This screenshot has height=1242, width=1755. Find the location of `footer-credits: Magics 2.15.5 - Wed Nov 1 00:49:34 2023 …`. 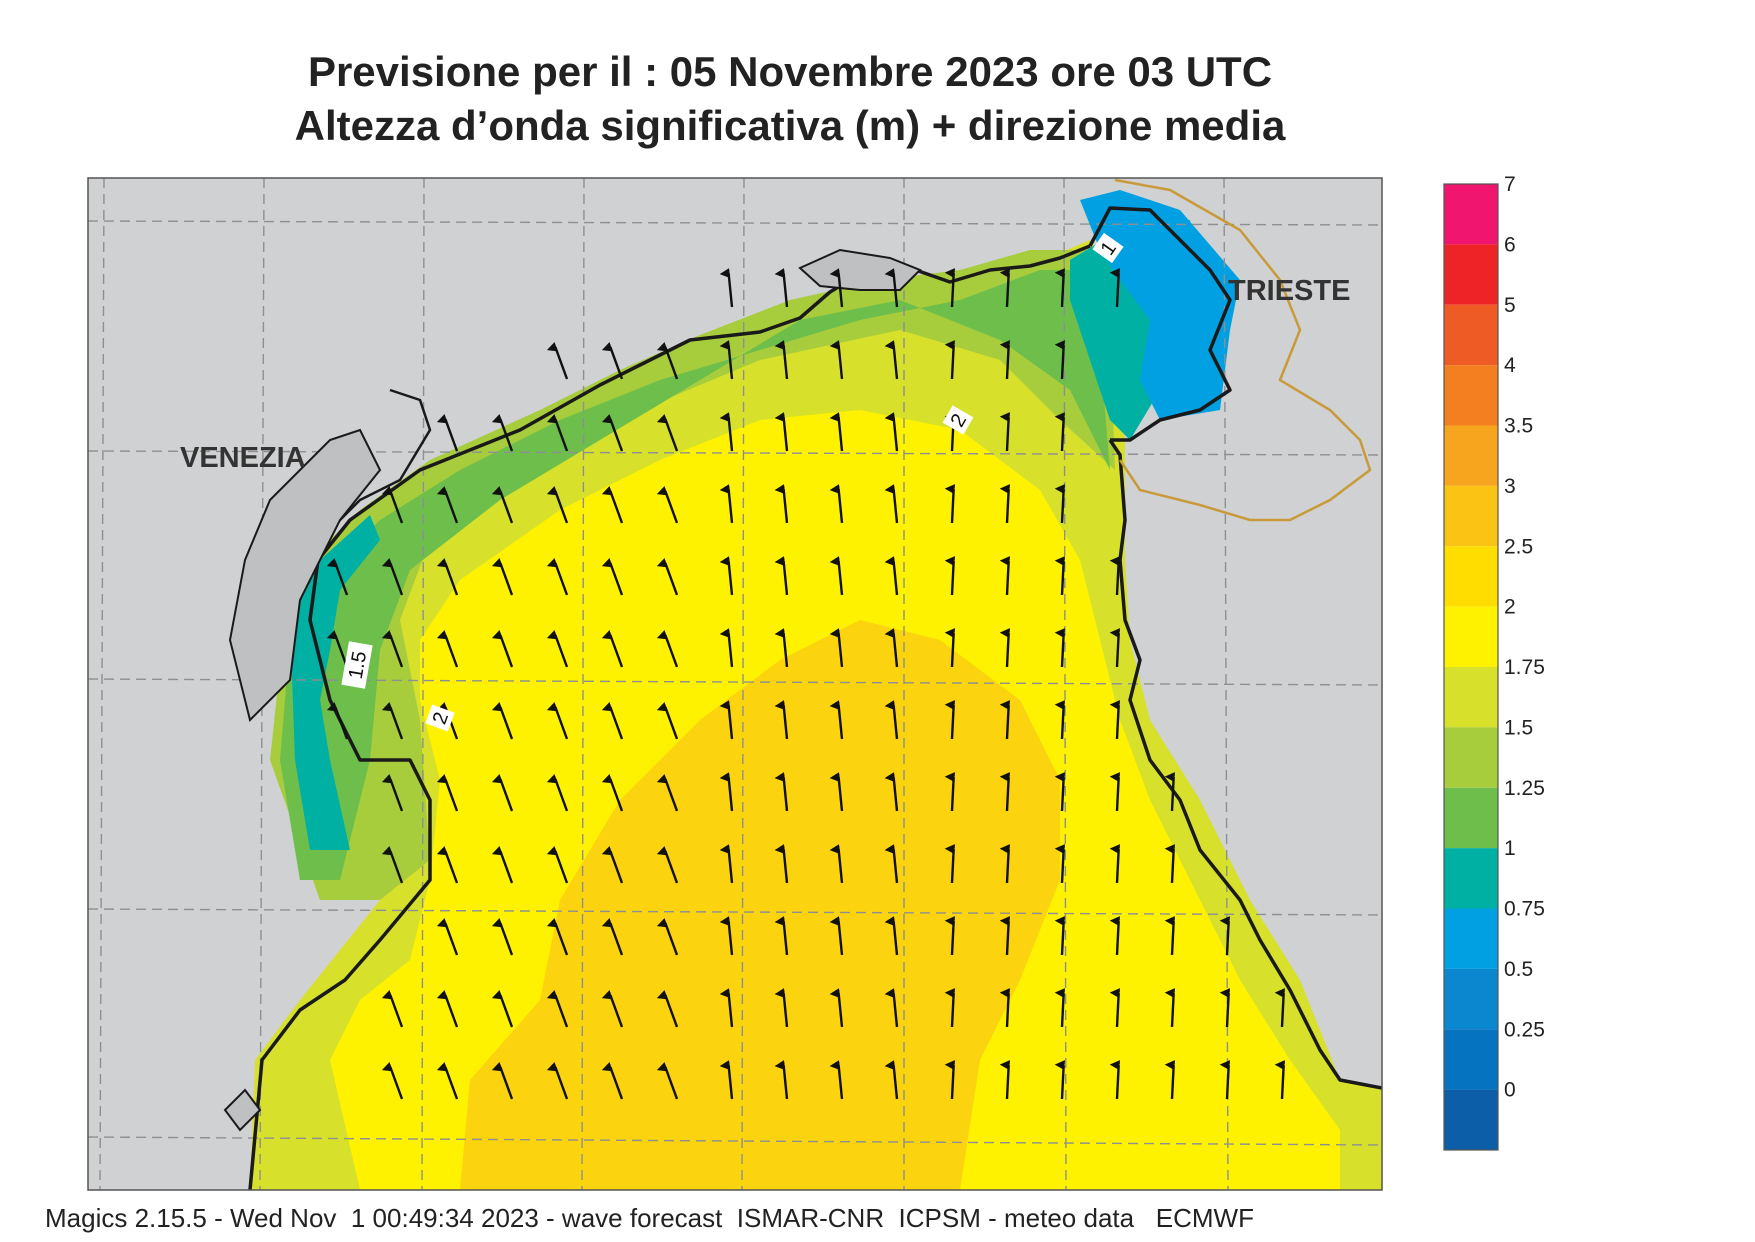

footer-credits: Magics 2.15.5 - Wed Nov 1 00:49:34 2023 … is located at coordinates (649, 1218).